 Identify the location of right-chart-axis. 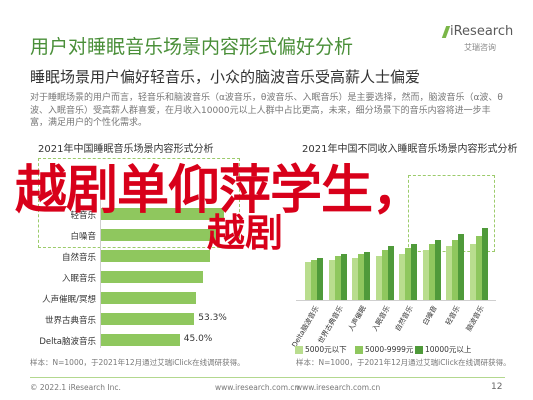
(396, 300).